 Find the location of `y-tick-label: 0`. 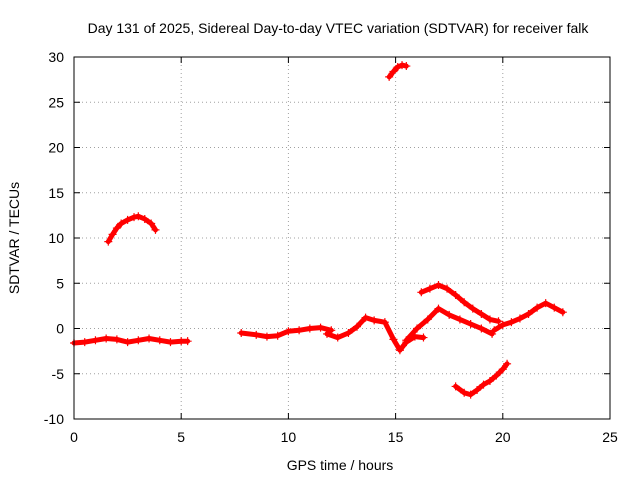

y-tick-label: 0 is located at coordinates (60, 329).